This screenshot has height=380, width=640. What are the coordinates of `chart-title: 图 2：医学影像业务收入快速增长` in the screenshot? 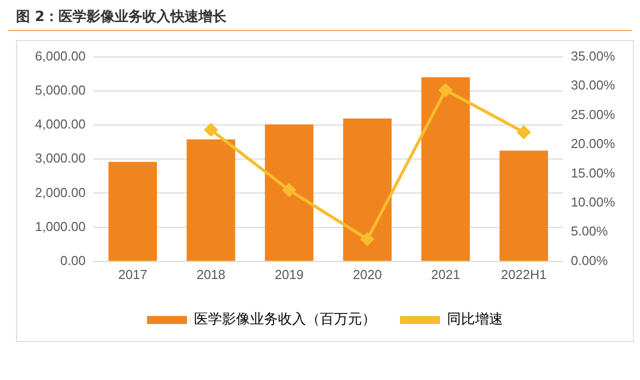 It's located at (121, 17).